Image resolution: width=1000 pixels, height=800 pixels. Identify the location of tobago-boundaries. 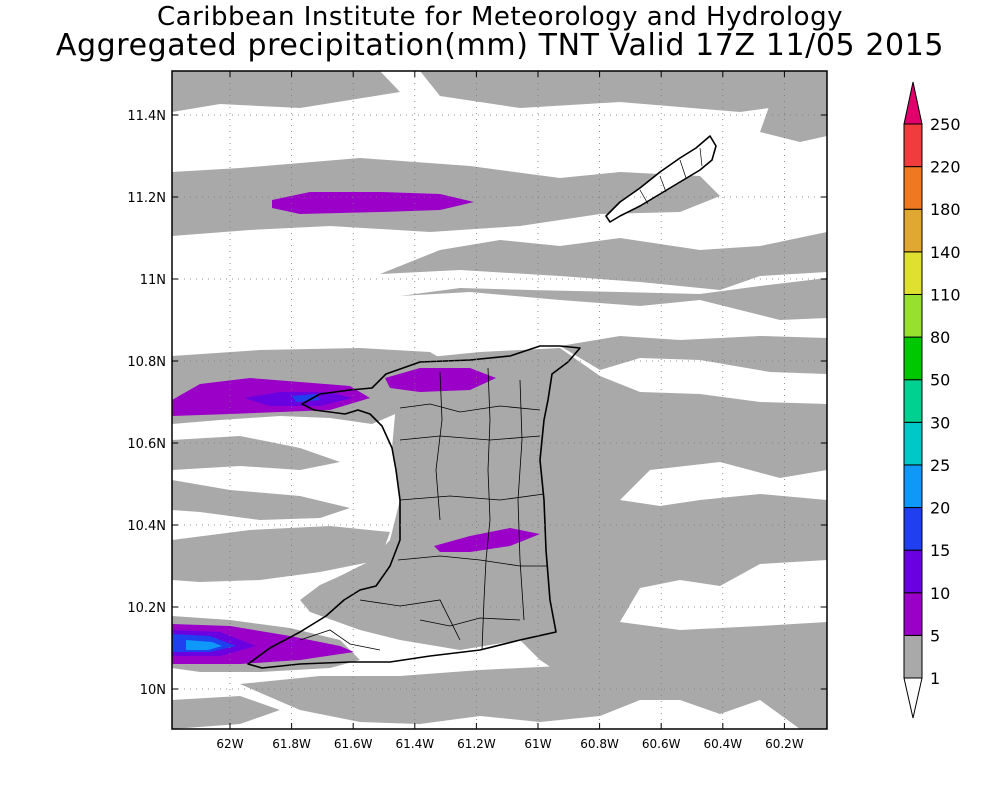
(671, 176).